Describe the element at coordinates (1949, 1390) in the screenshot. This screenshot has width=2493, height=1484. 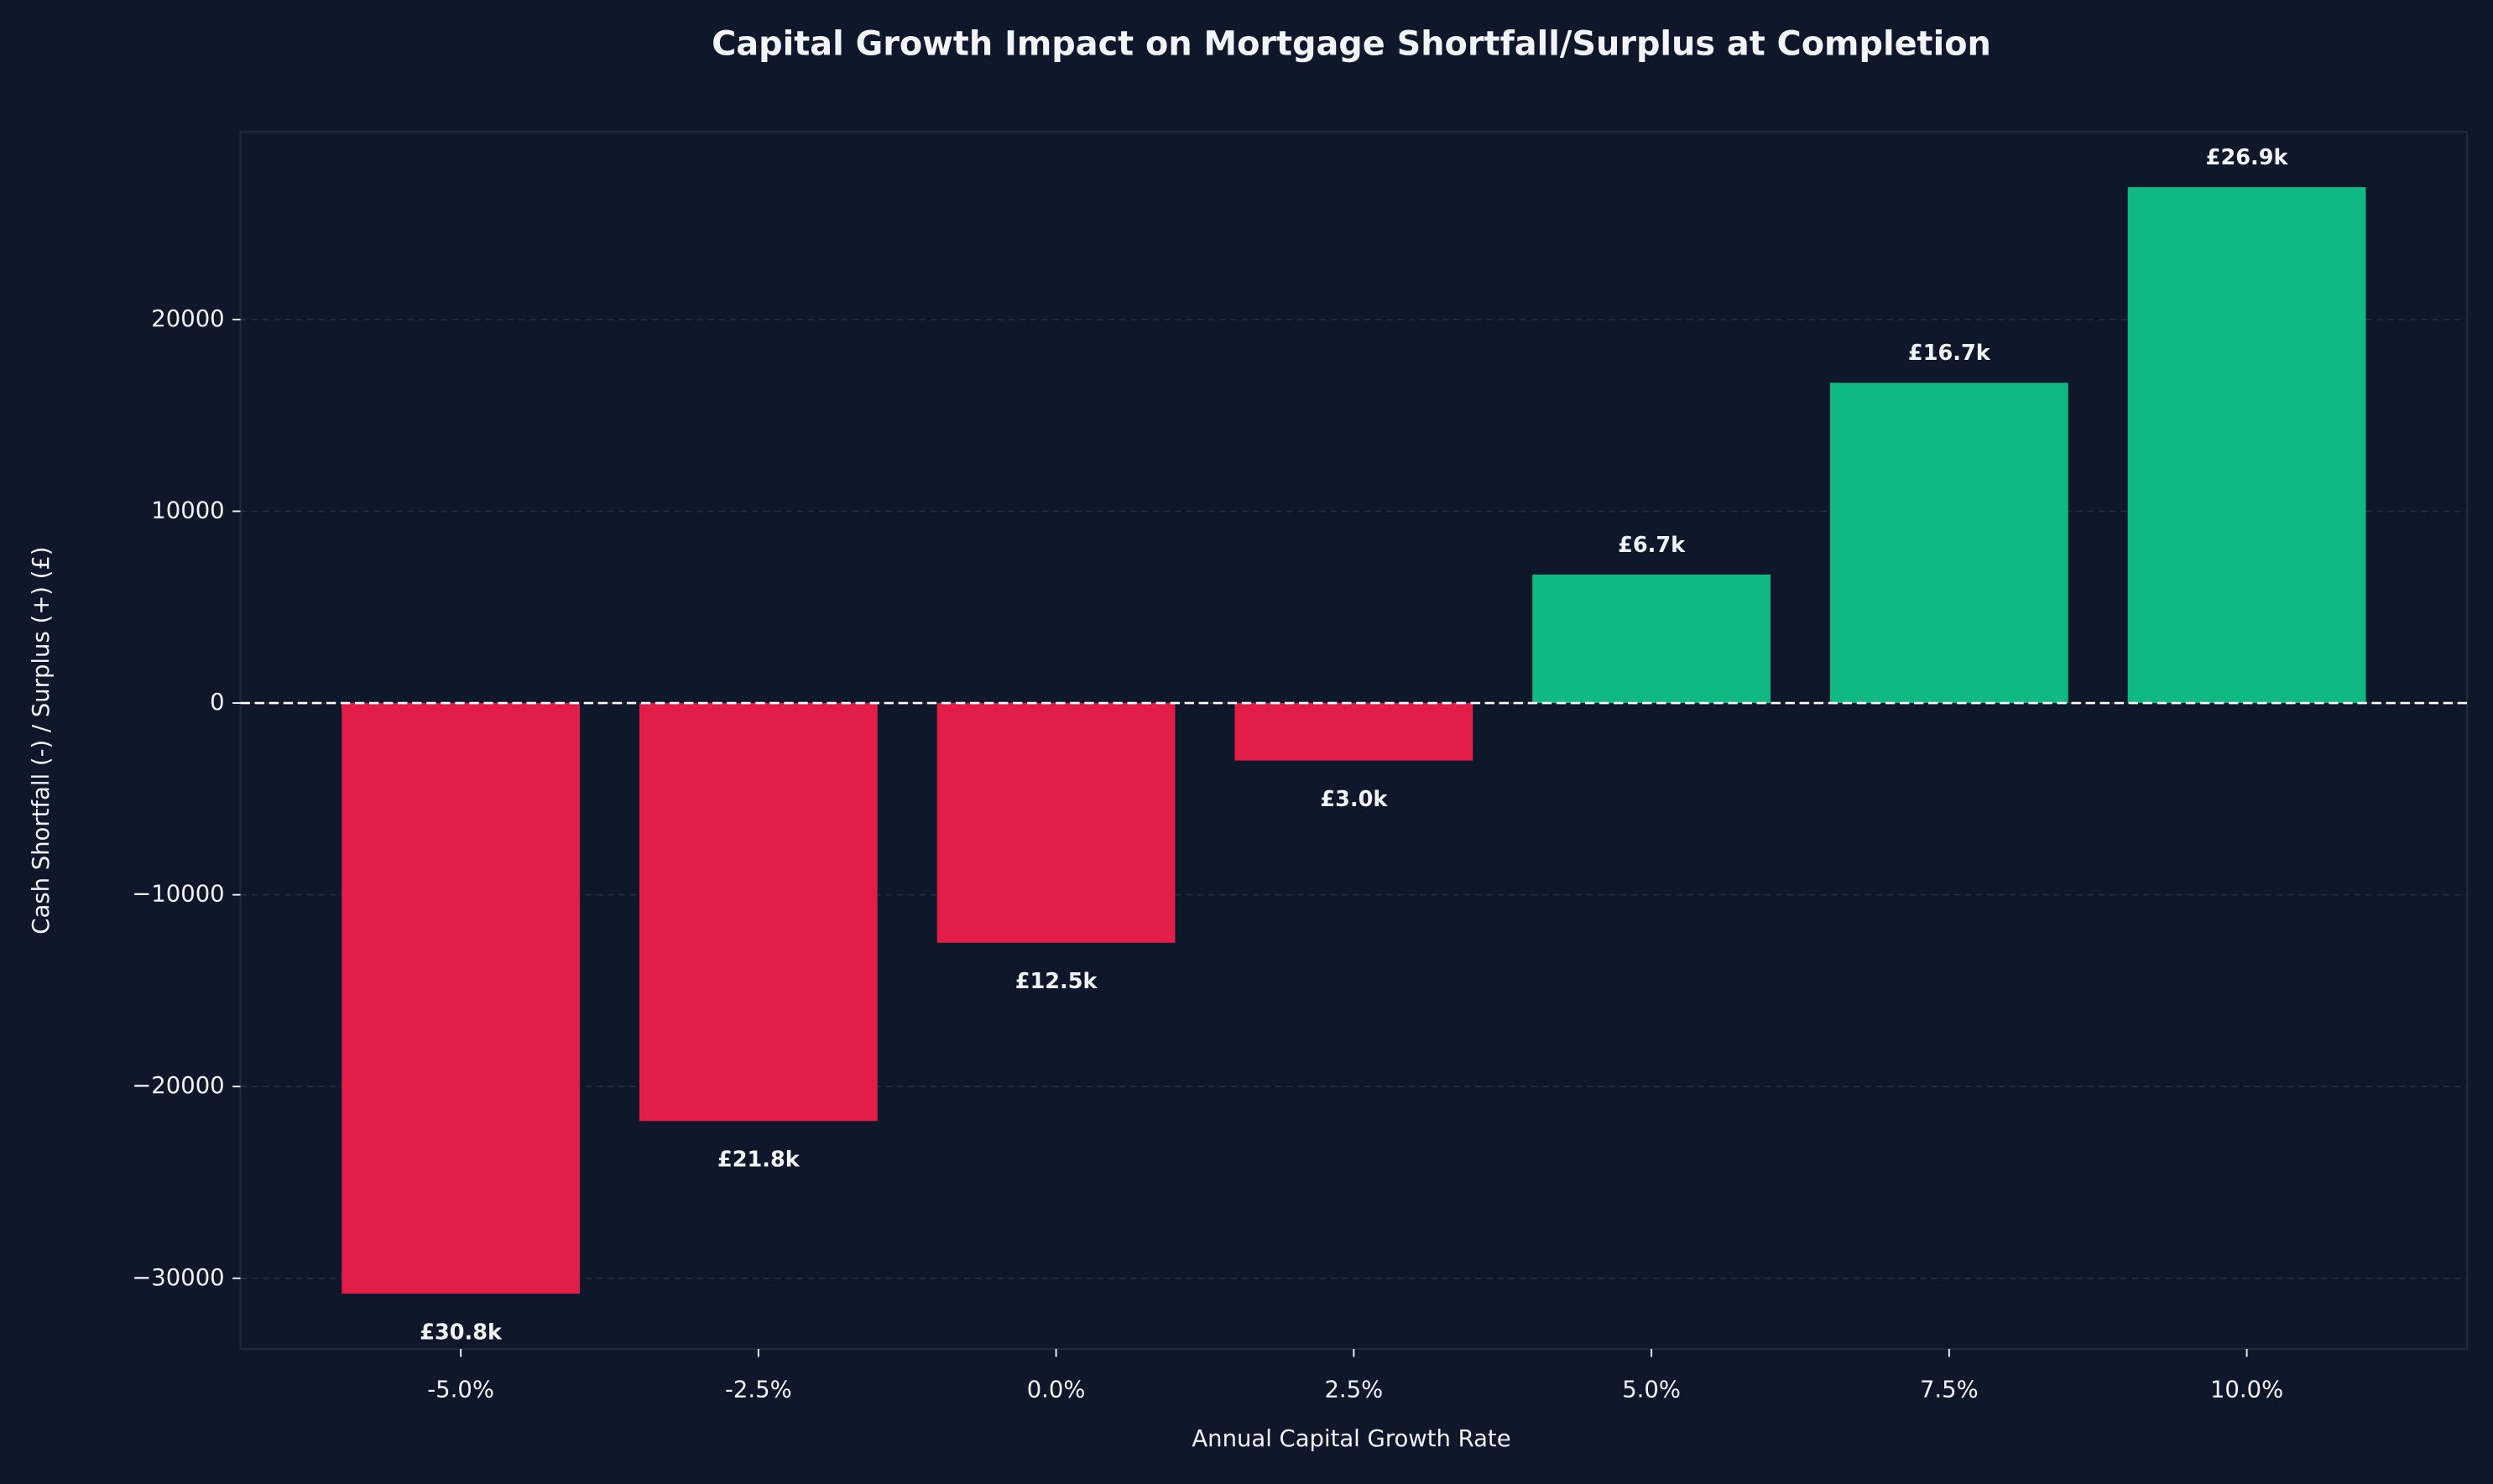
I see `x-tick-label: 7.5%` at that location.